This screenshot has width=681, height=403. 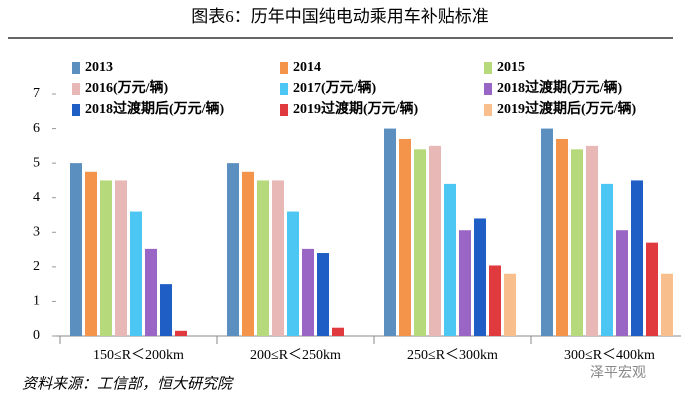 I want to click on y-tick-label: 2, so click(x=36, y=266).